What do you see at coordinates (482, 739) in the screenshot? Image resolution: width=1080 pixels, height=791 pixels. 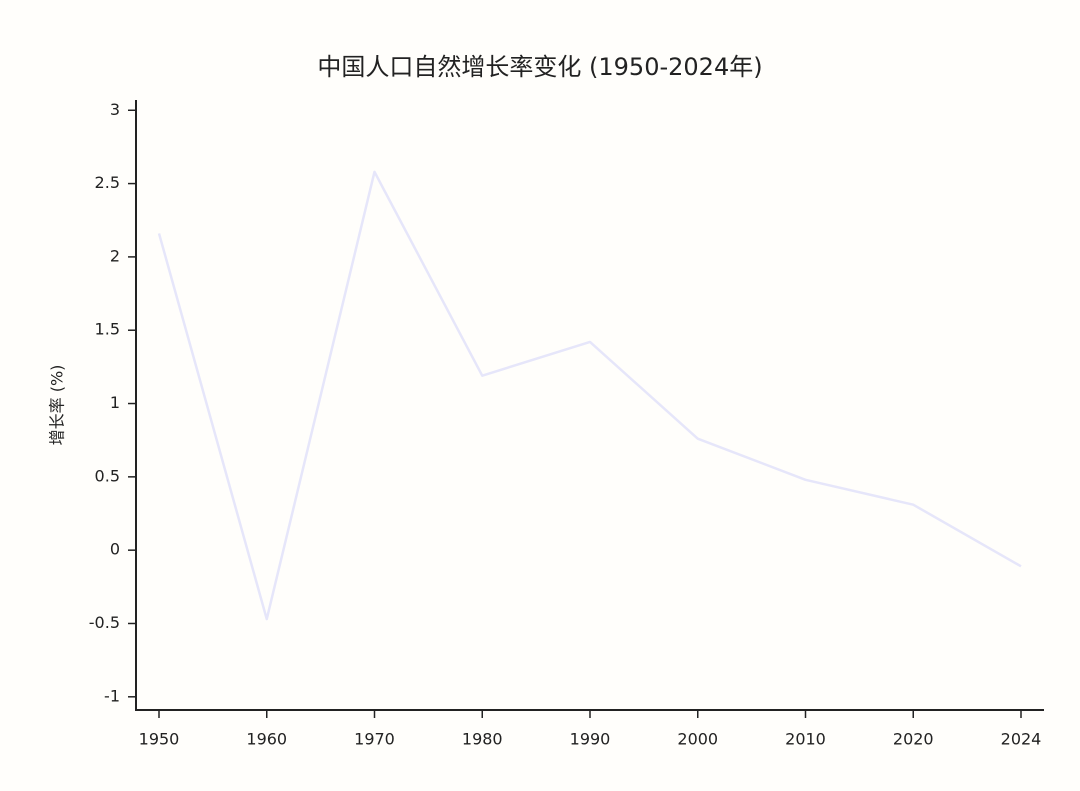 I see `x-tick-label: 1980` at bounding box center [482, 739].